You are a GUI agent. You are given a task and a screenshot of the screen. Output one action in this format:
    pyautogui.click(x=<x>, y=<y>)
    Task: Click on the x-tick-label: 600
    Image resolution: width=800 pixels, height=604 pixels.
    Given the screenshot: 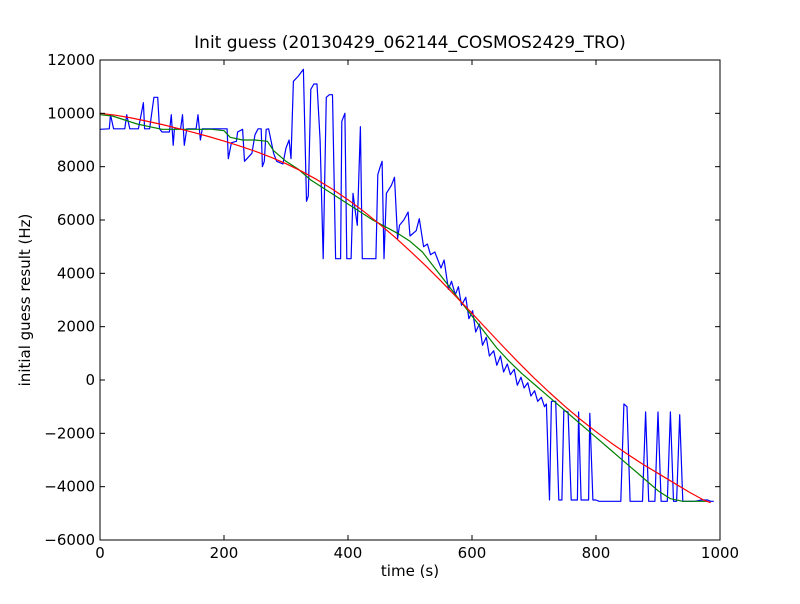 What is the action you would take?
    pyautogui.click(x=472, y=553)
    